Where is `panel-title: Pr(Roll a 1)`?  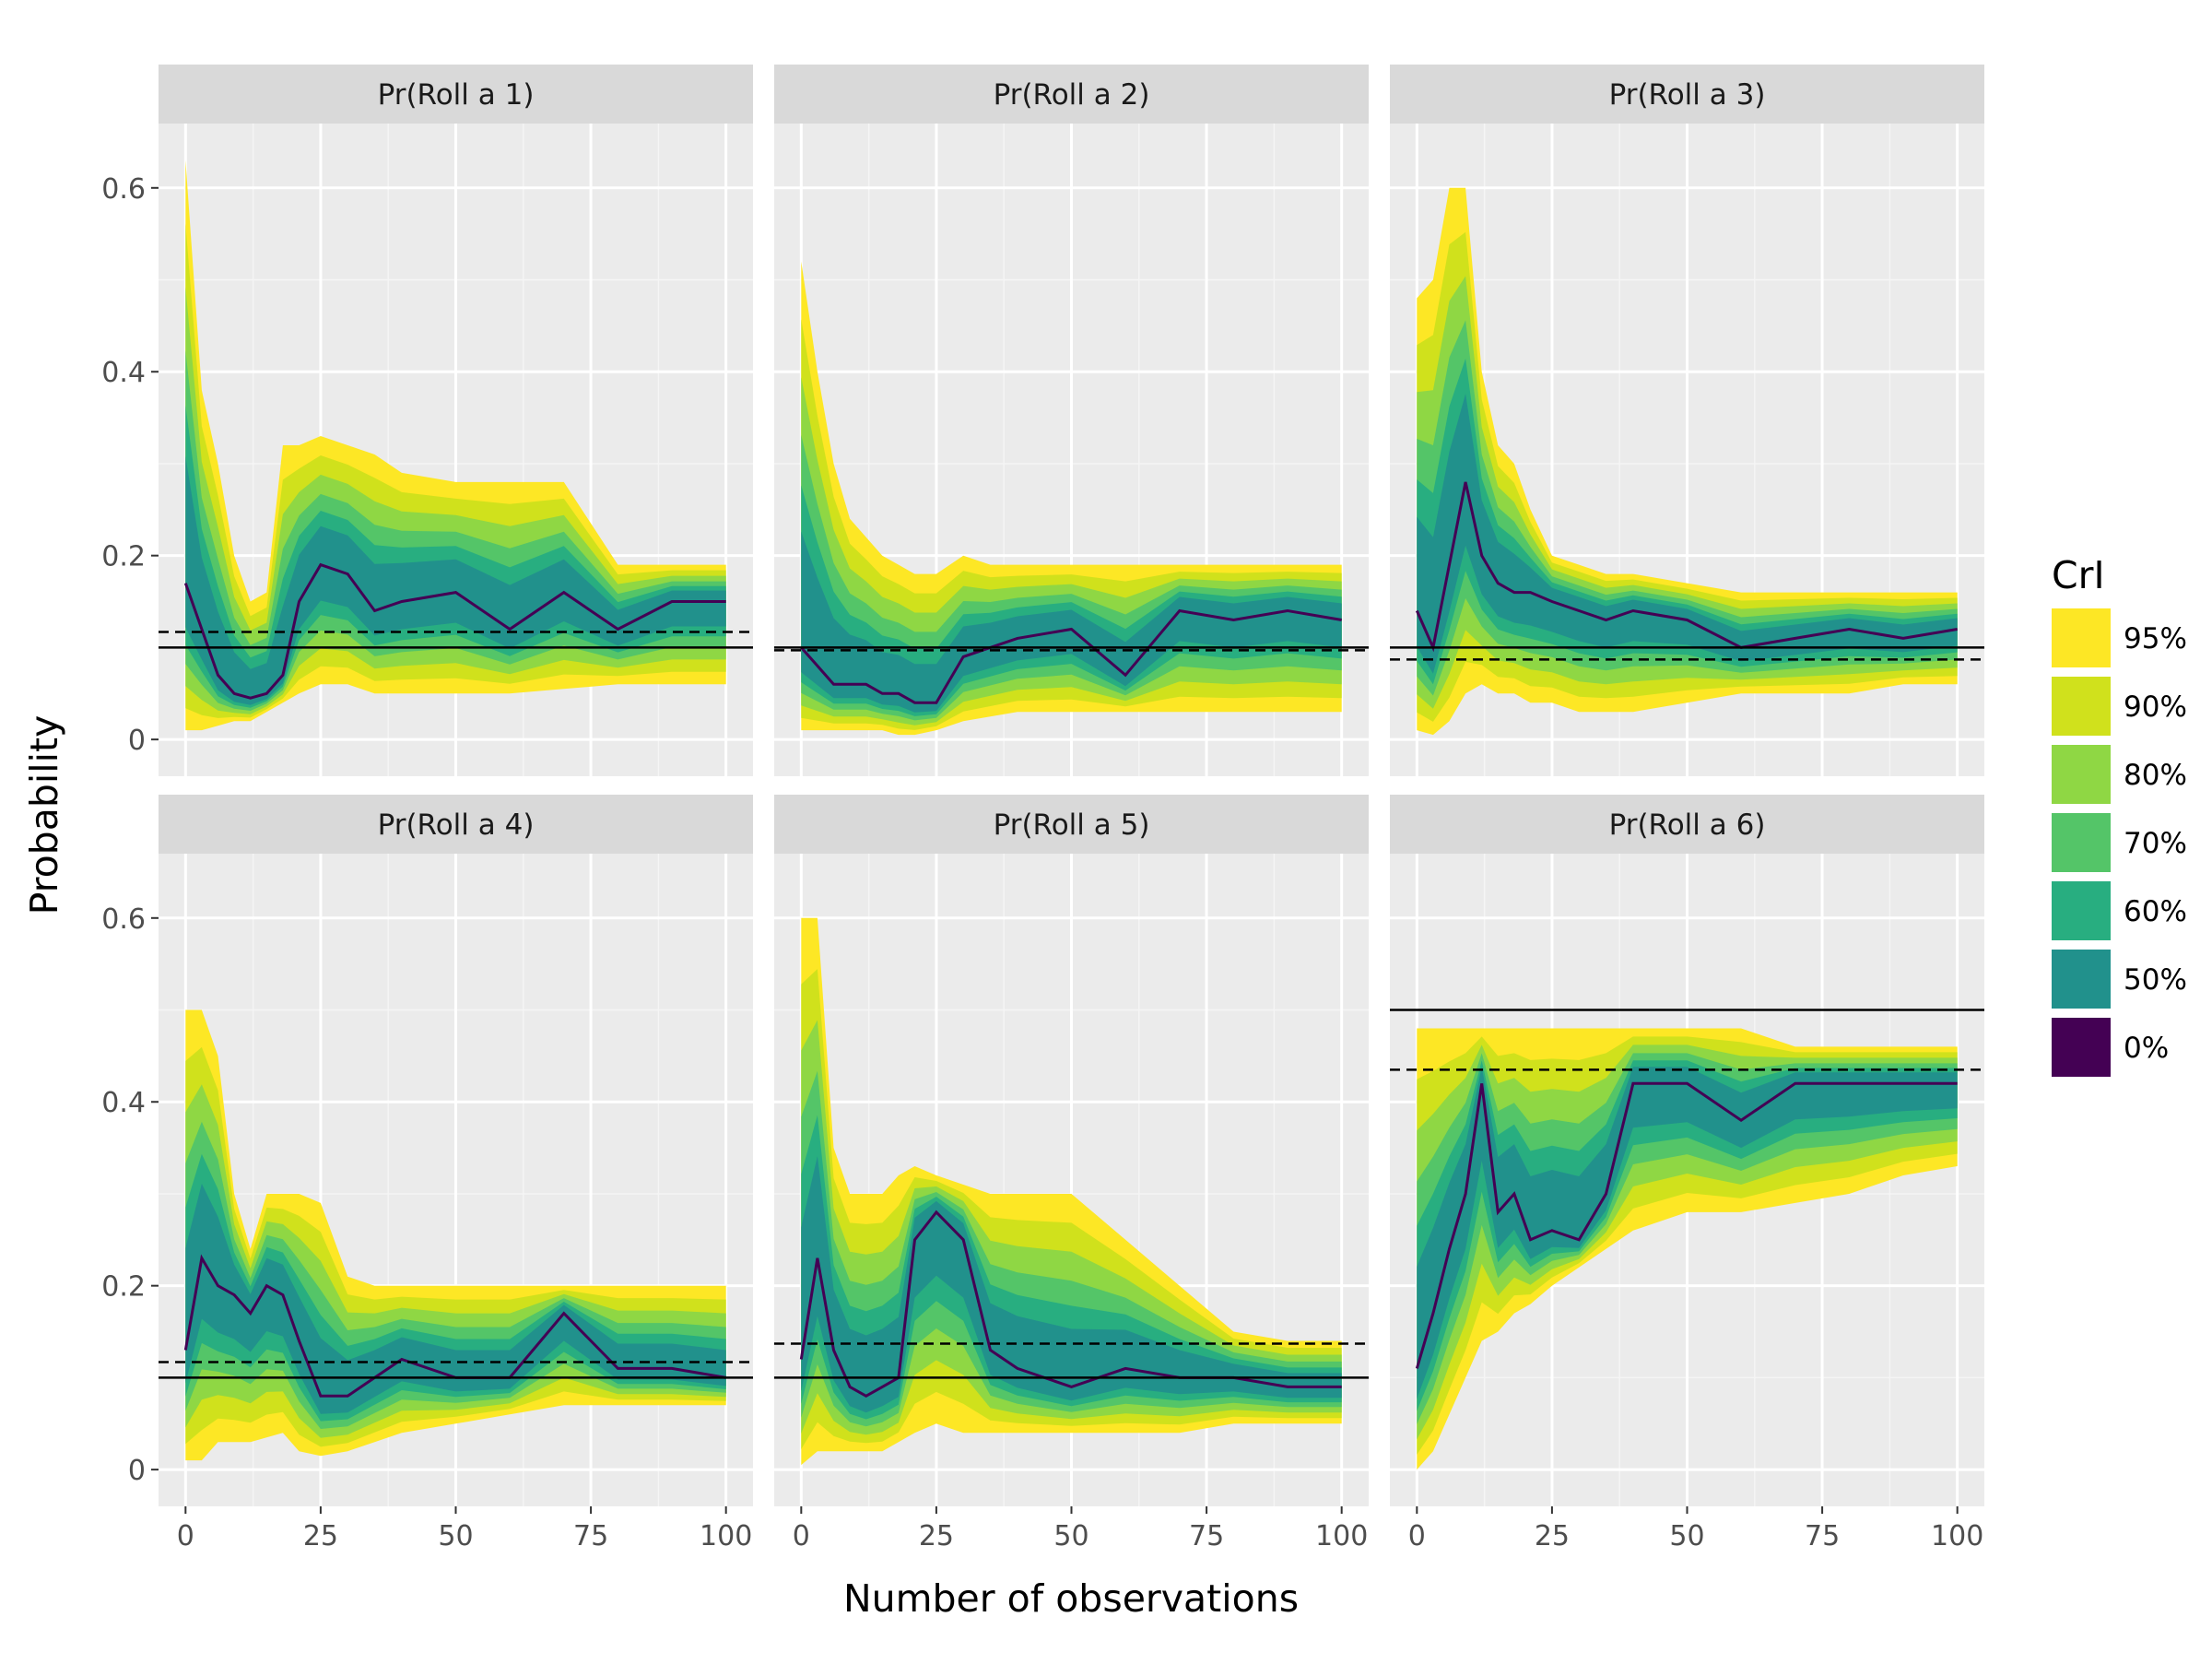
panel-title: Pr(Roll a 1) is located at coordinates (456, 95).